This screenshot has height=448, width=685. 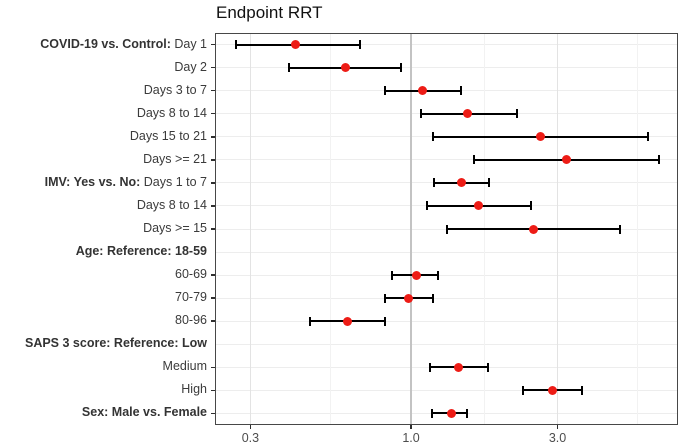 What do you see at coordinates (191, 320) in the screenshot?
I see `row-label-text: 80-96` at bounding box center [191, 320].